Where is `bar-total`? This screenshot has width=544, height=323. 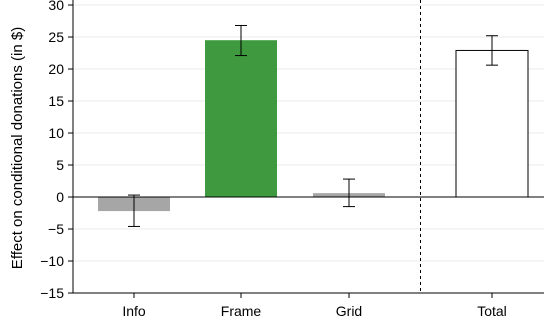
bar-total is located at coordinates (492, 123).